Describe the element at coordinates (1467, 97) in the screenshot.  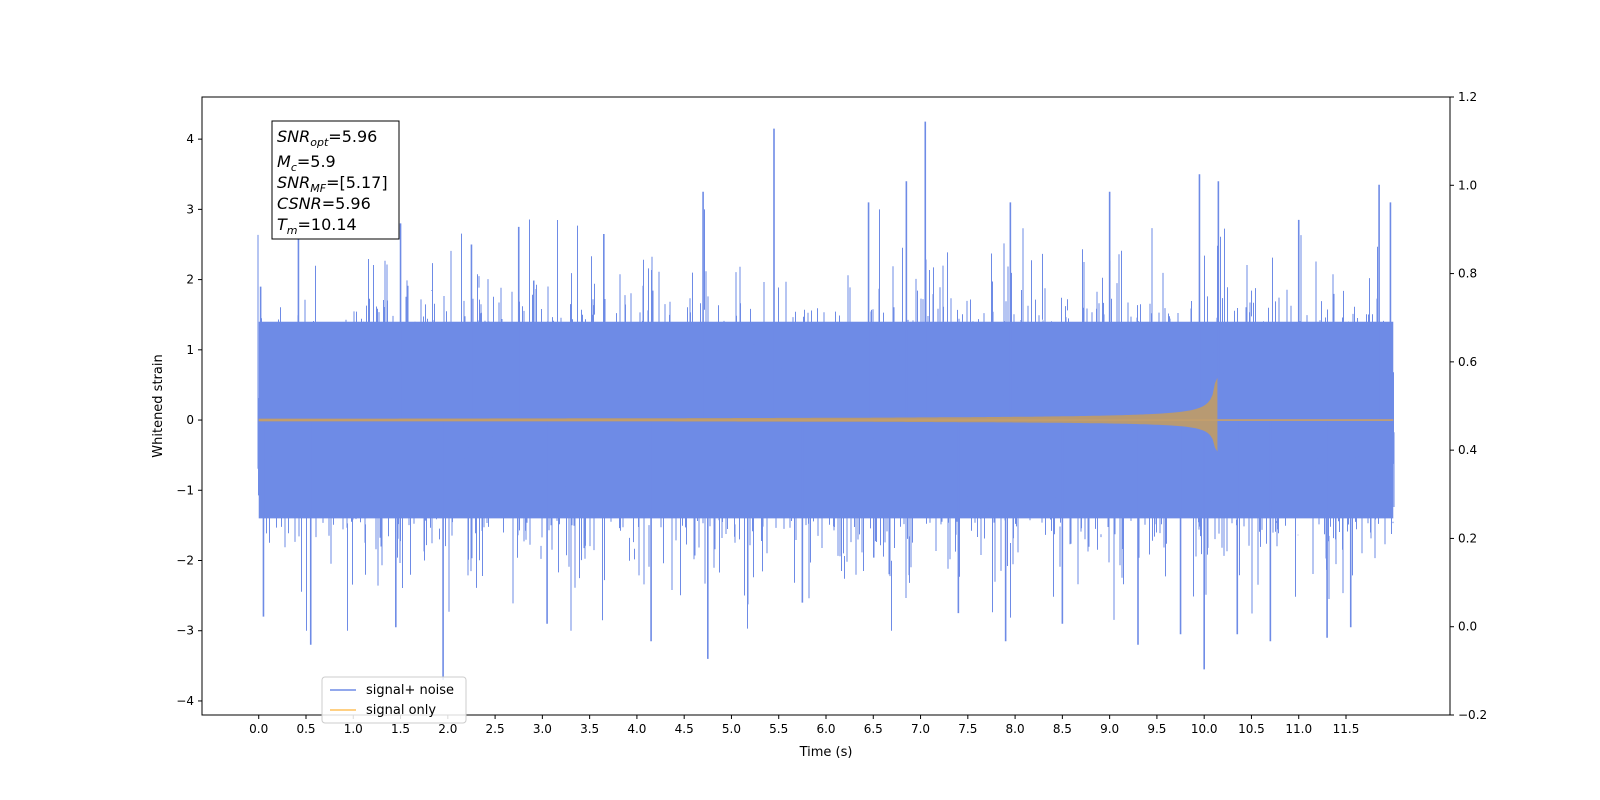
I see `y2-tick-label: 1.2` at that location.